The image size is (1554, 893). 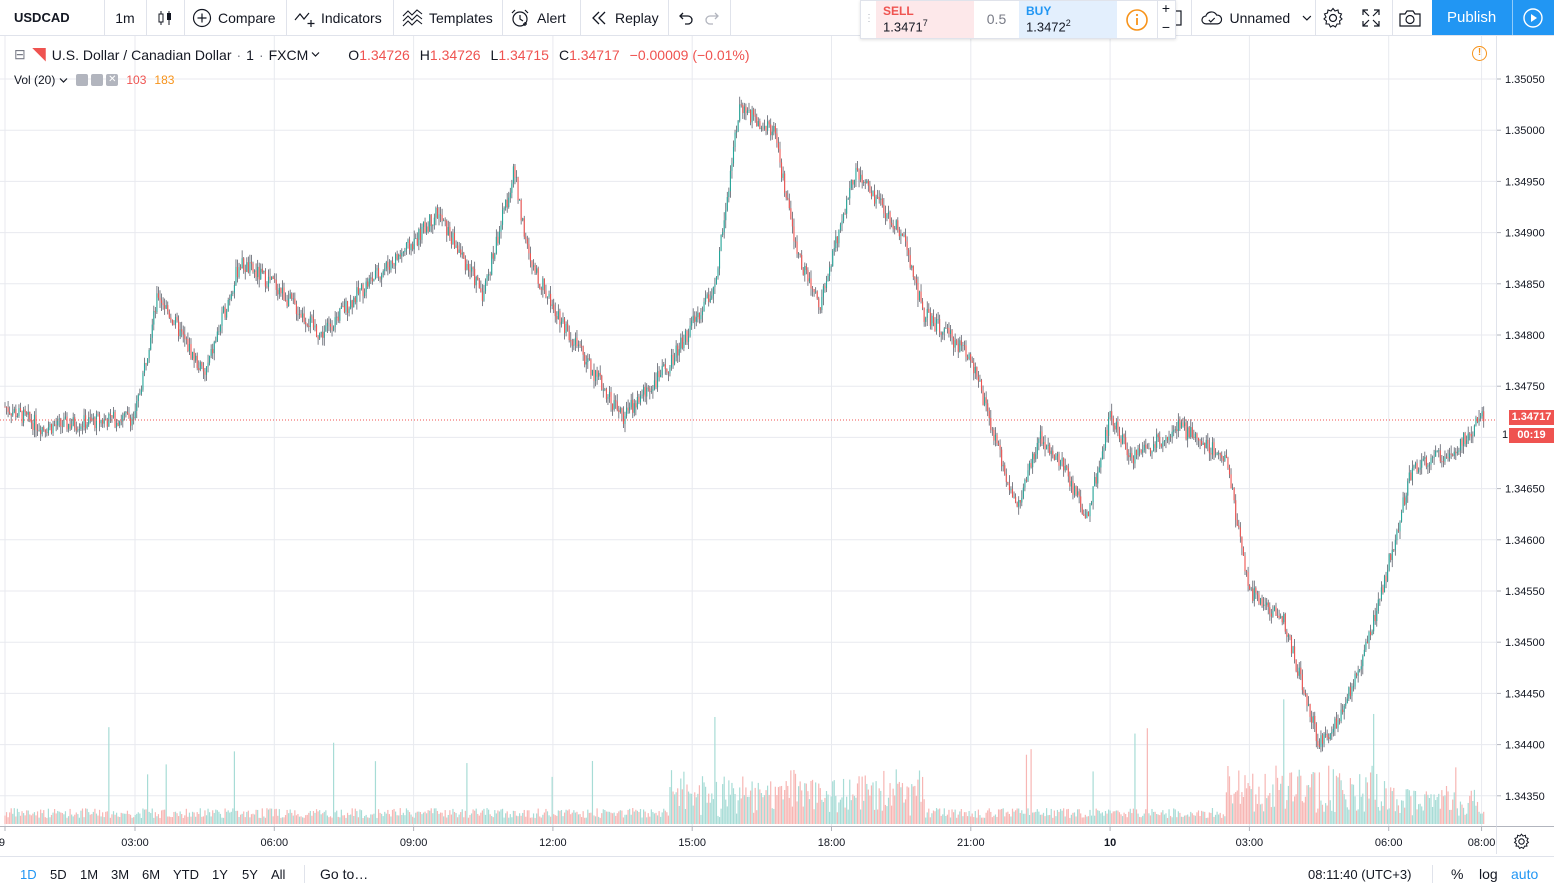 What do you see at coordinates (165, 17) in the screenshot?
I see `chart-style-button` at bounding box center [165, 17].